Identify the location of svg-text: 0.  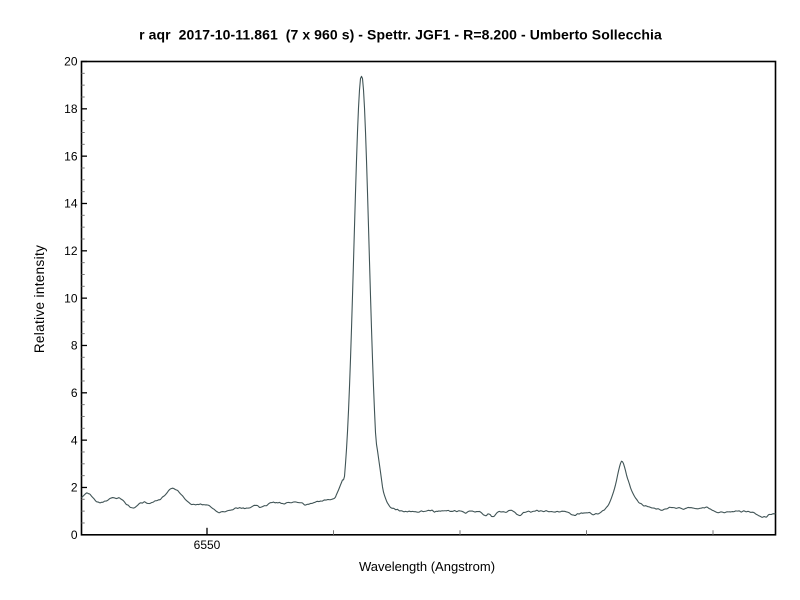
(74, 535).